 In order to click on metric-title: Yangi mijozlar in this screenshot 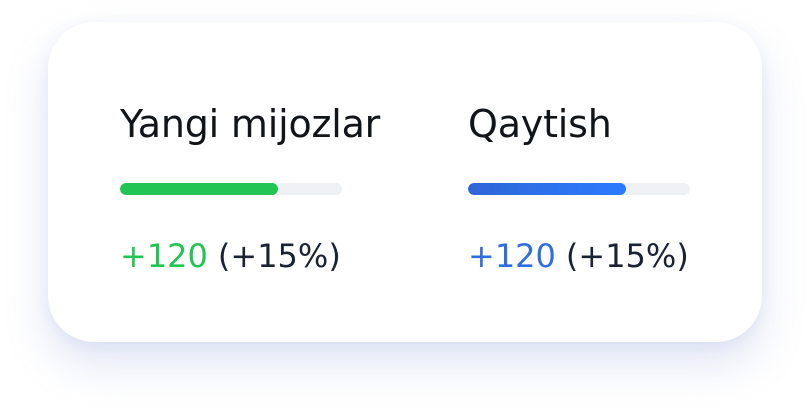, I will do `click(250, 124)`.